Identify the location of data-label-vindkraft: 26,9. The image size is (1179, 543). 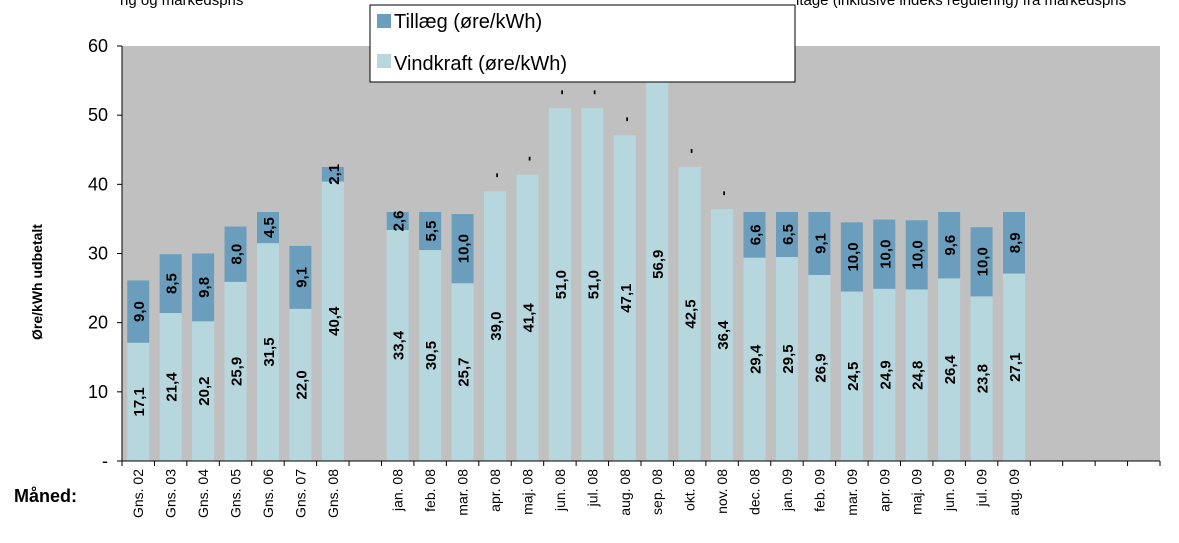
(820, 367).